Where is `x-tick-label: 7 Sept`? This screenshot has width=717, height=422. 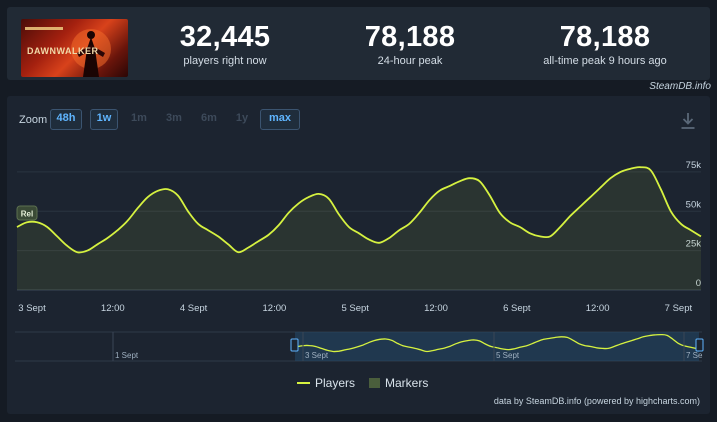
x-tick-label: 7 Sept is located at coordinates (679, 308).